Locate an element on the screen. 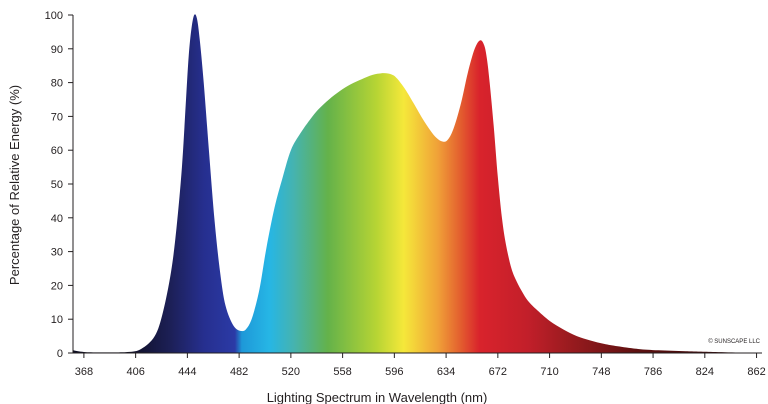  x-tick-label: 520 is located at coordinates (291, 372).